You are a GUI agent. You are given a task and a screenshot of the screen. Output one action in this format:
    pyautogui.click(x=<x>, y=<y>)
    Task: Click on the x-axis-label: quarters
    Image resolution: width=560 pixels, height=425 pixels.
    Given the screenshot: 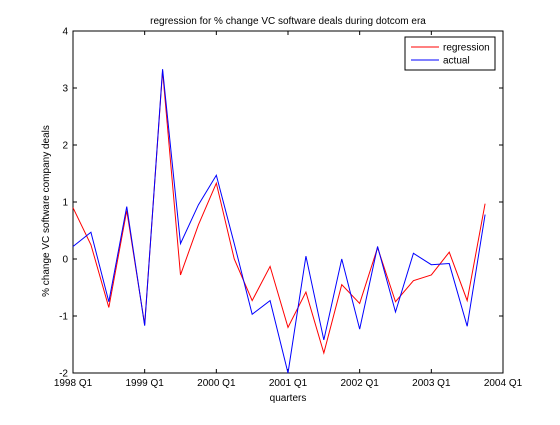 What is the action you would take?
    pyautogui.click(x=288, y=398)
    